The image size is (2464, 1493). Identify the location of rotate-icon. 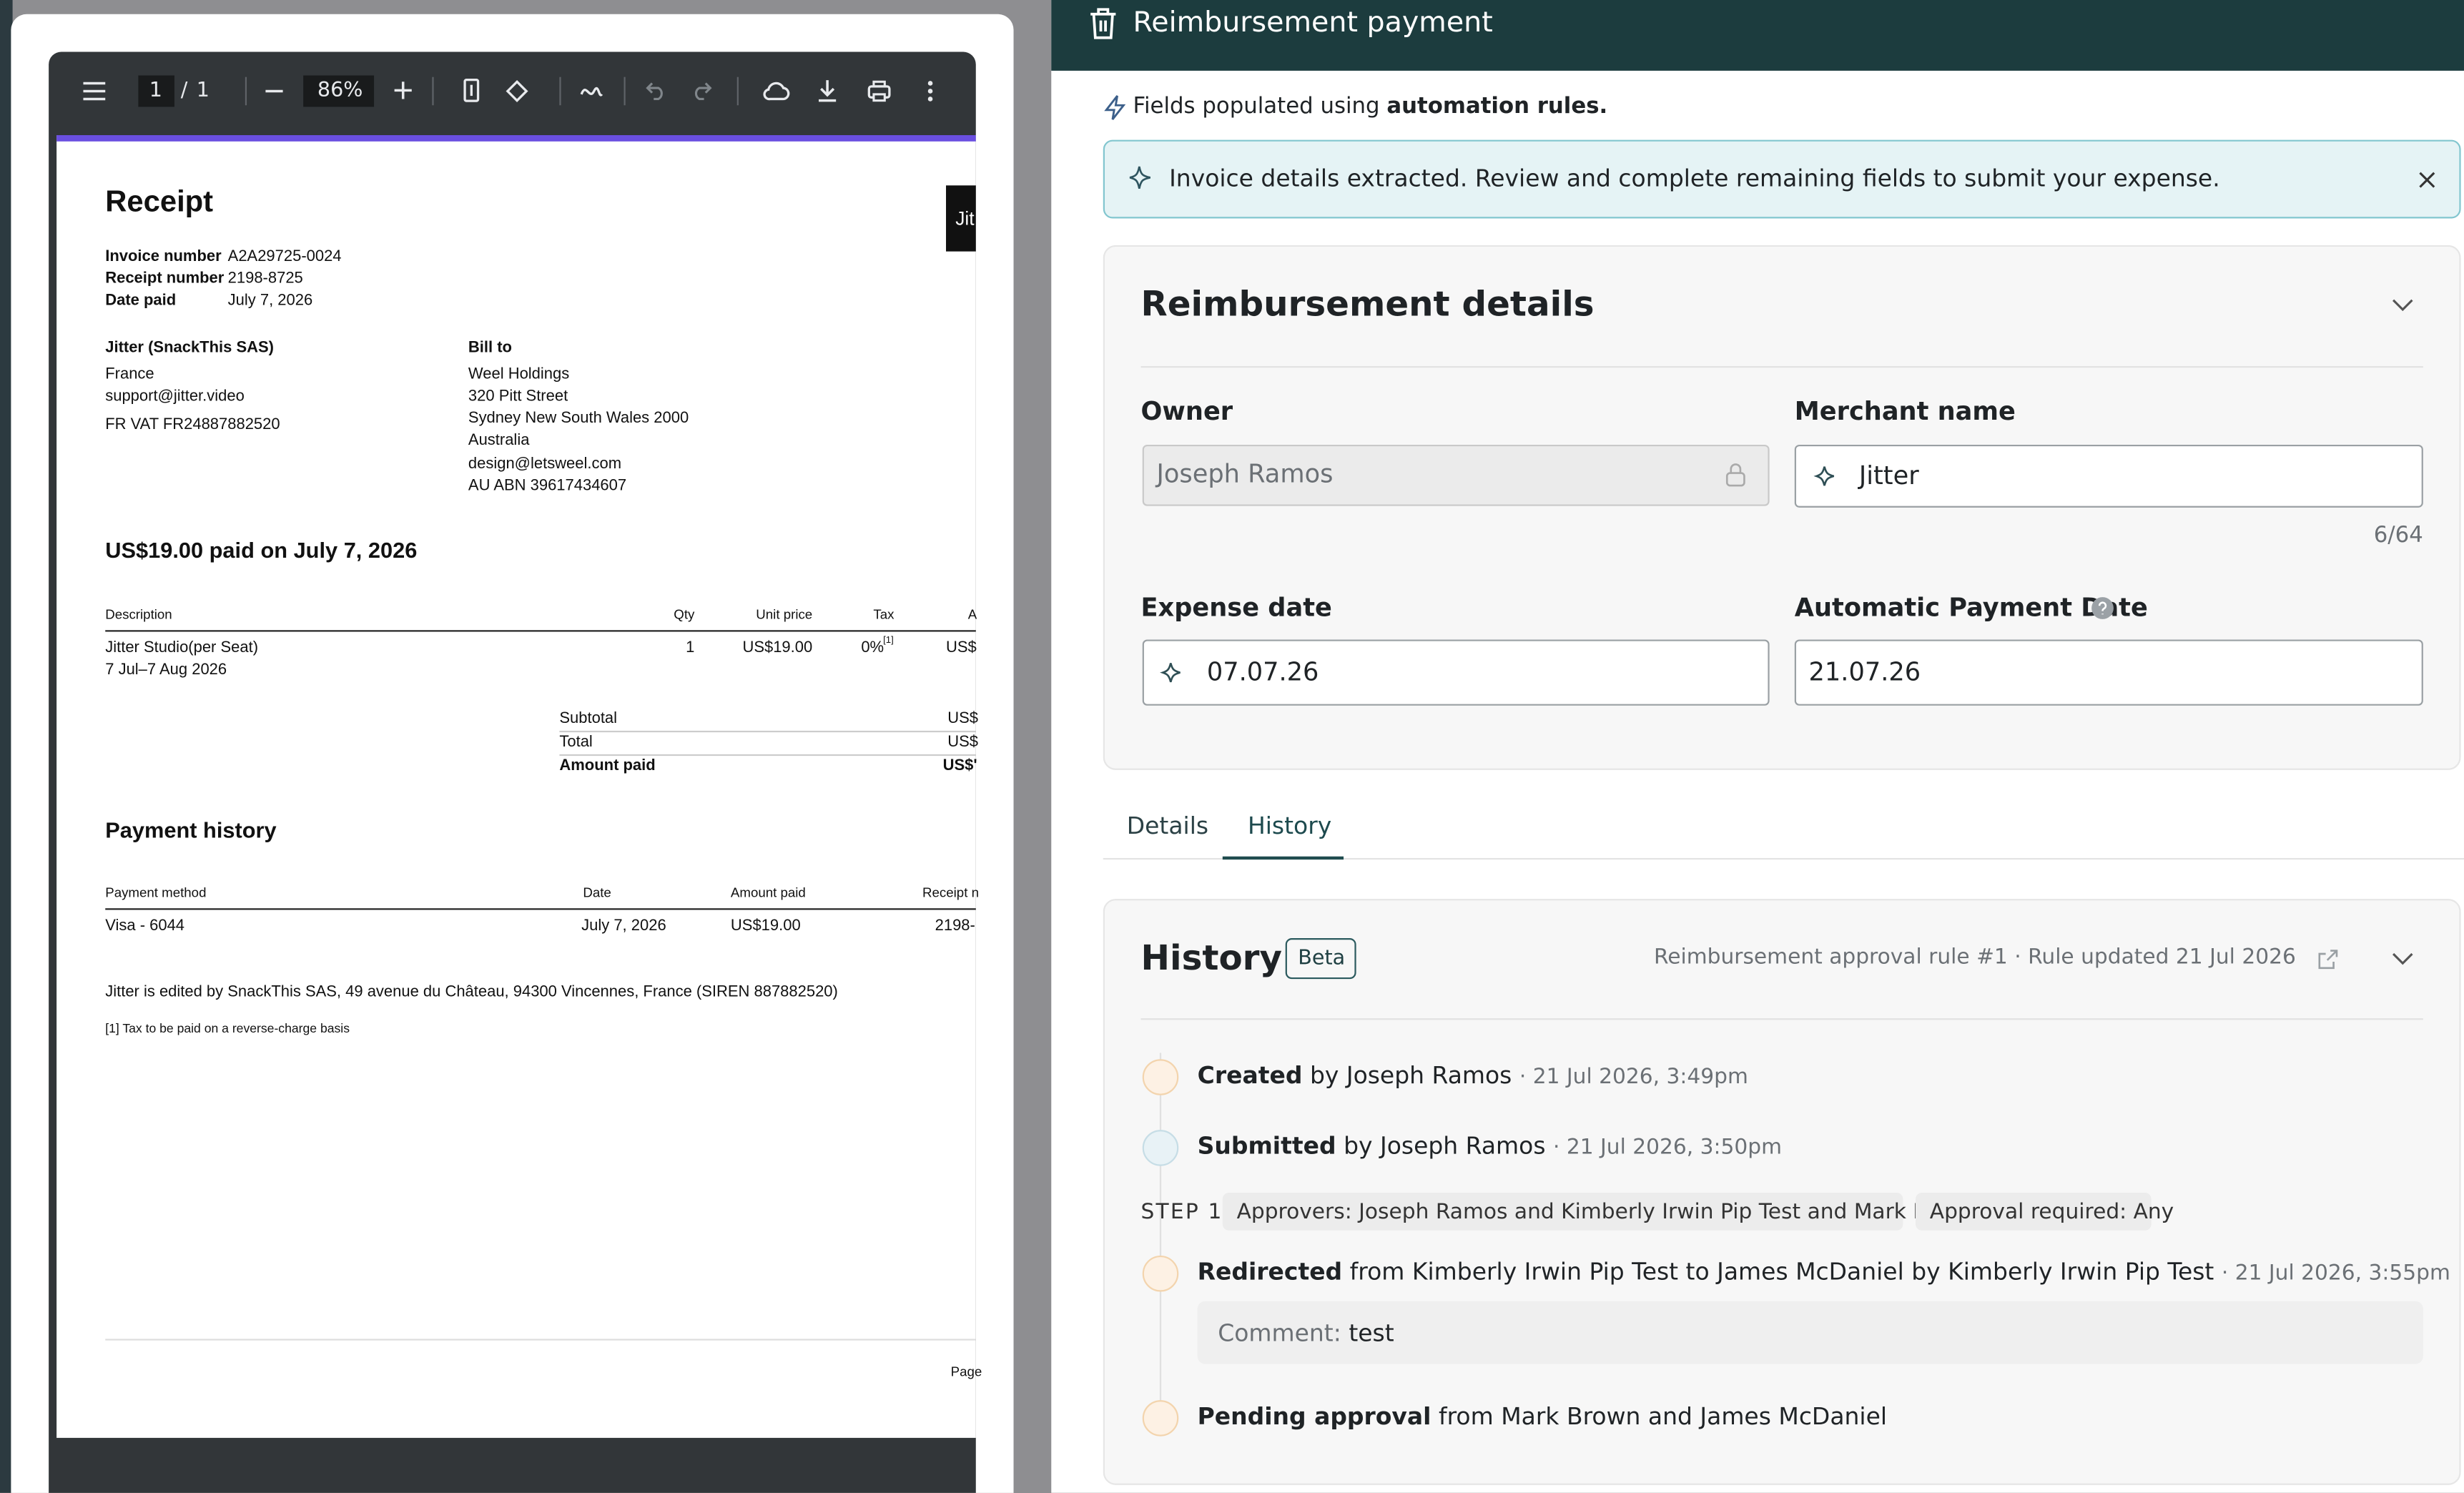
(518, 90).